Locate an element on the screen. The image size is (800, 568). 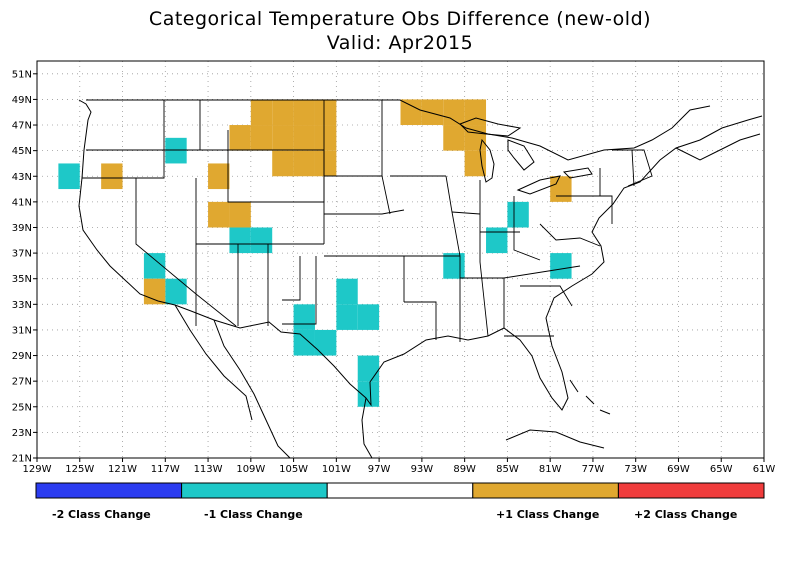
canada-border is located at coordinates (398, 130).